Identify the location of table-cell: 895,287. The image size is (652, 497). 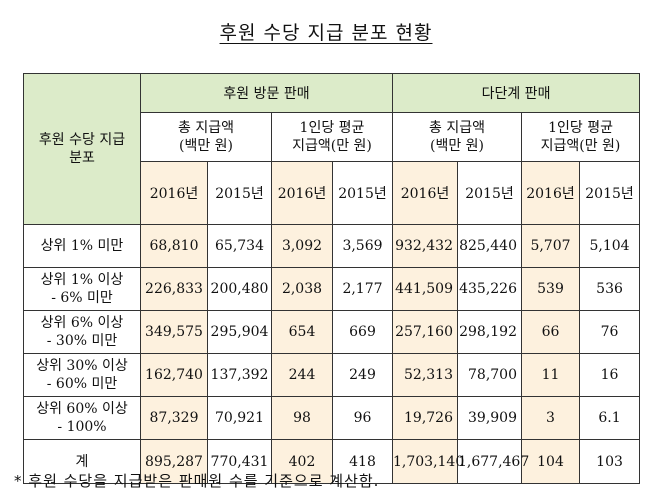
(174, 461).